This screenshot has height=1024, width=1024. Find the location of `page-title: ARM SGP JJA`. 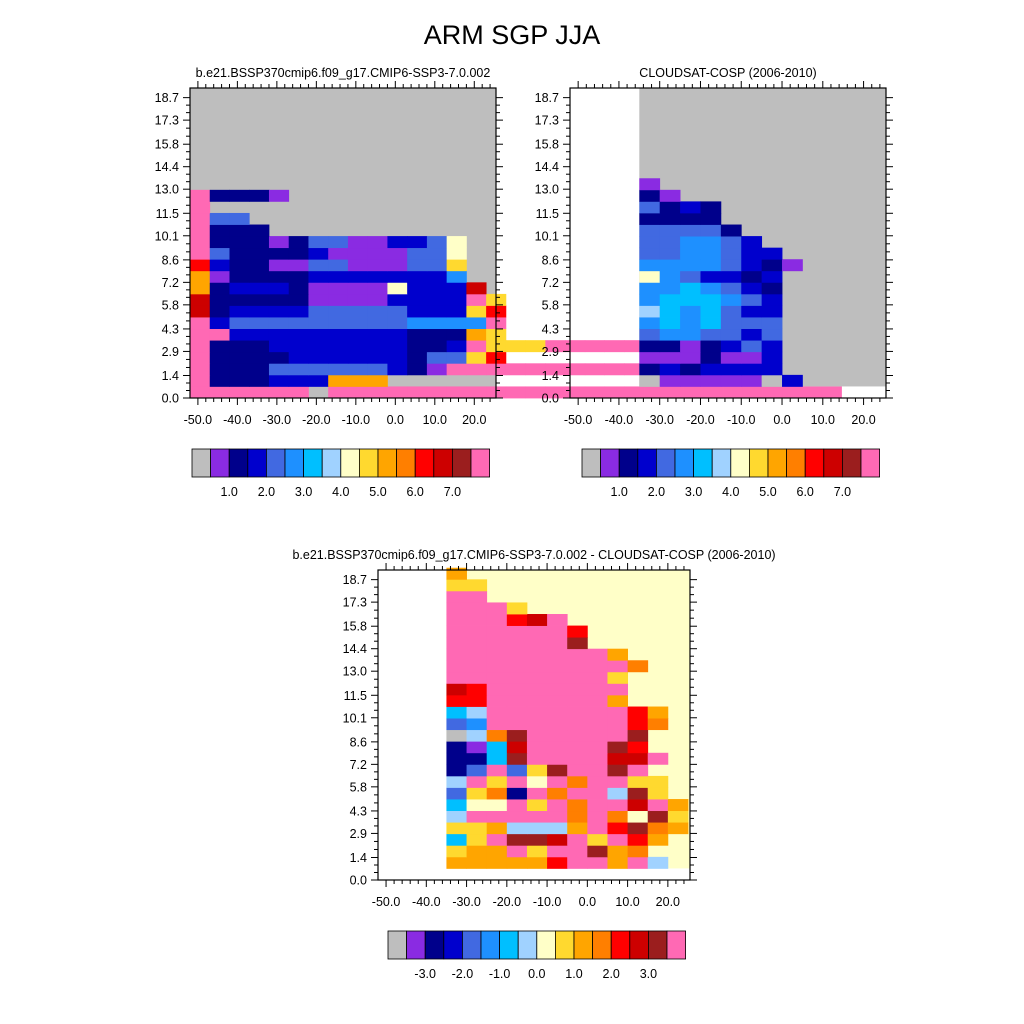

page-title: ARM SGP JJA is located at coordinates (512, 35).